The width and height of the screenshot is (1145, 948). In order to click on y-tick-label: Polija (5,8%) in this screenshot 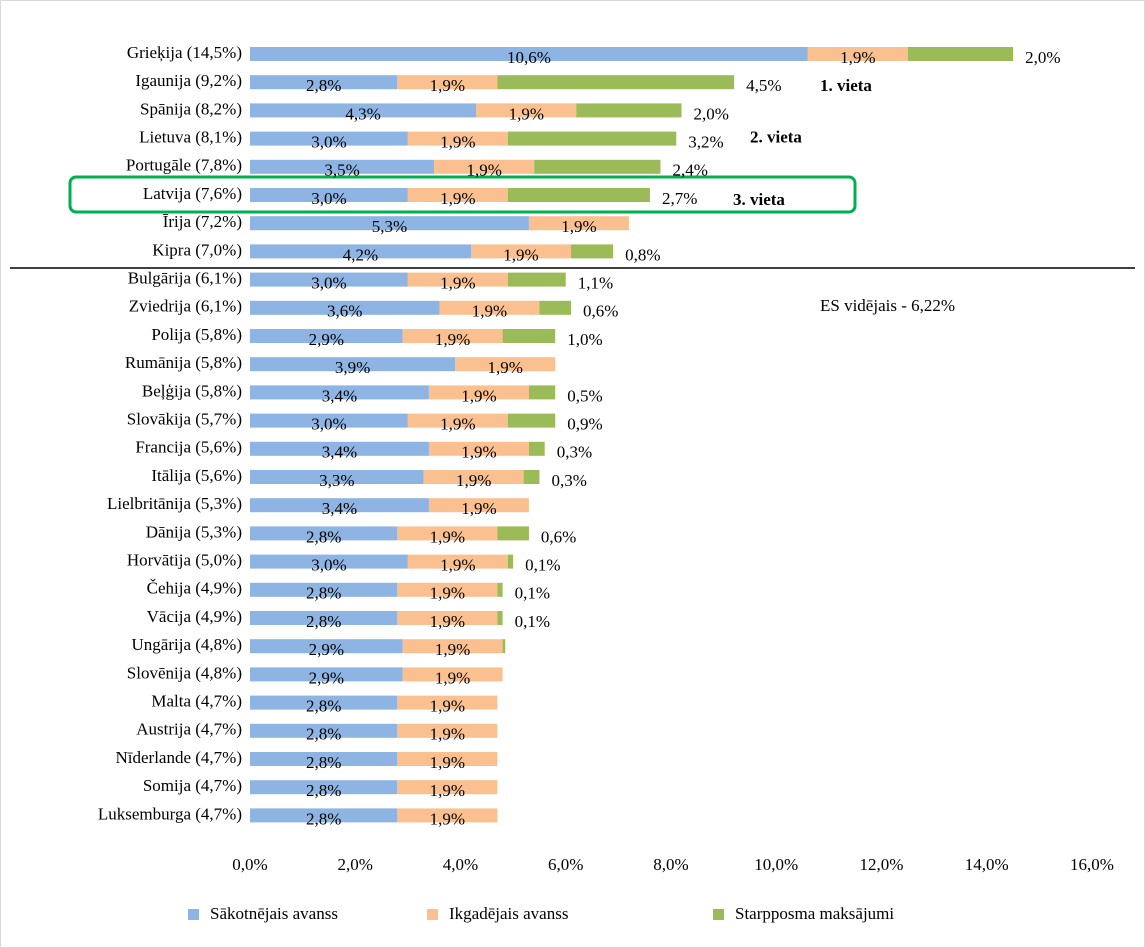, I will do `click(196, 334)`.